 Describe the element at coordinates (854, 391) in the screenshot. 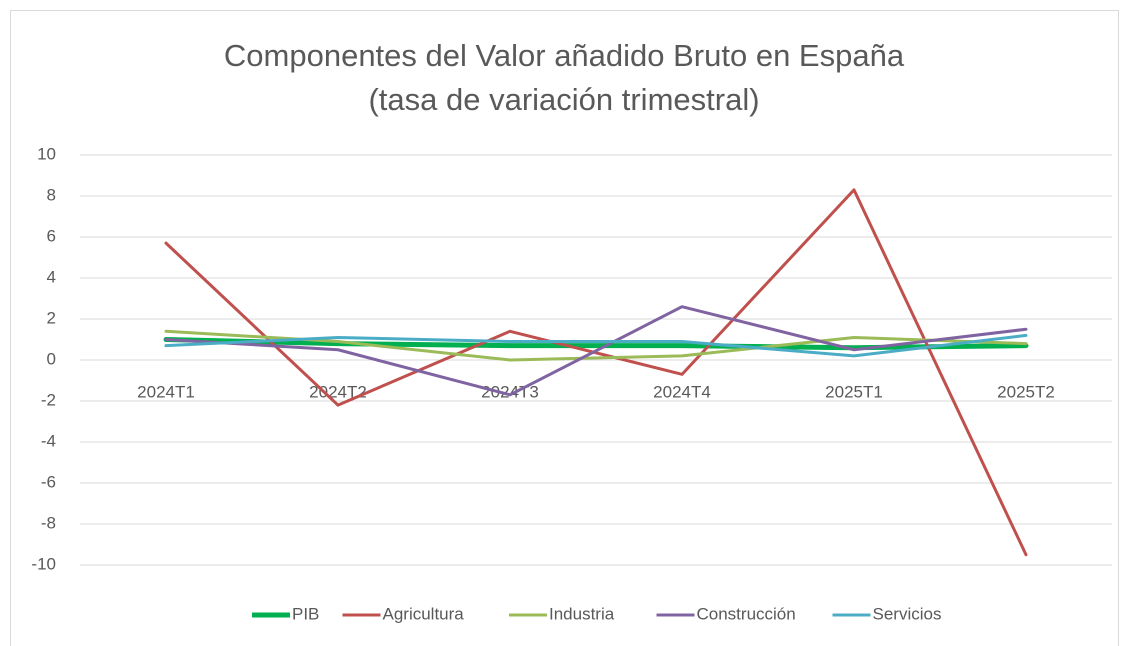

I see `x-tick-label: 2025T1` at that location.